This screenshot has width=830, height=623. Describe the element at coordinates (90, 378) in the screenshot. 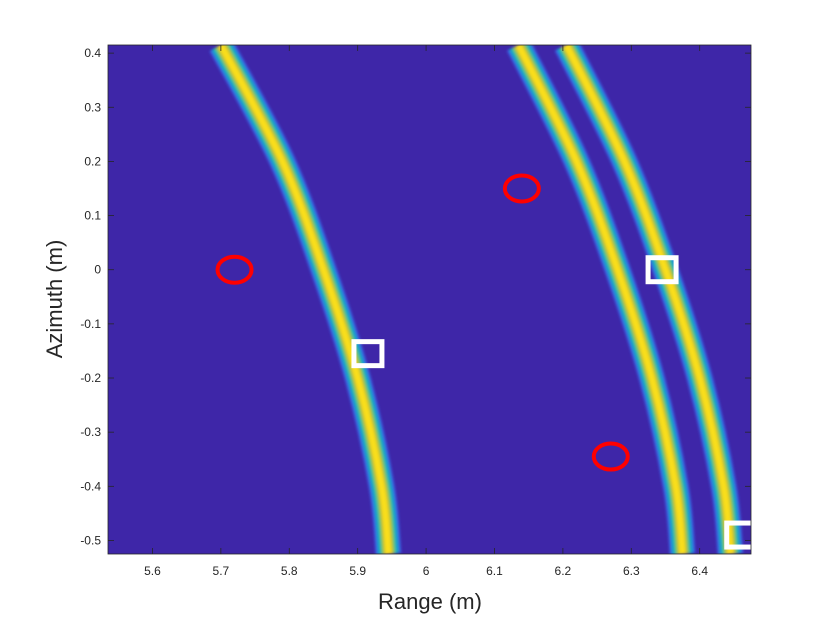

I see `y-tick-label: -0.2` at that location.